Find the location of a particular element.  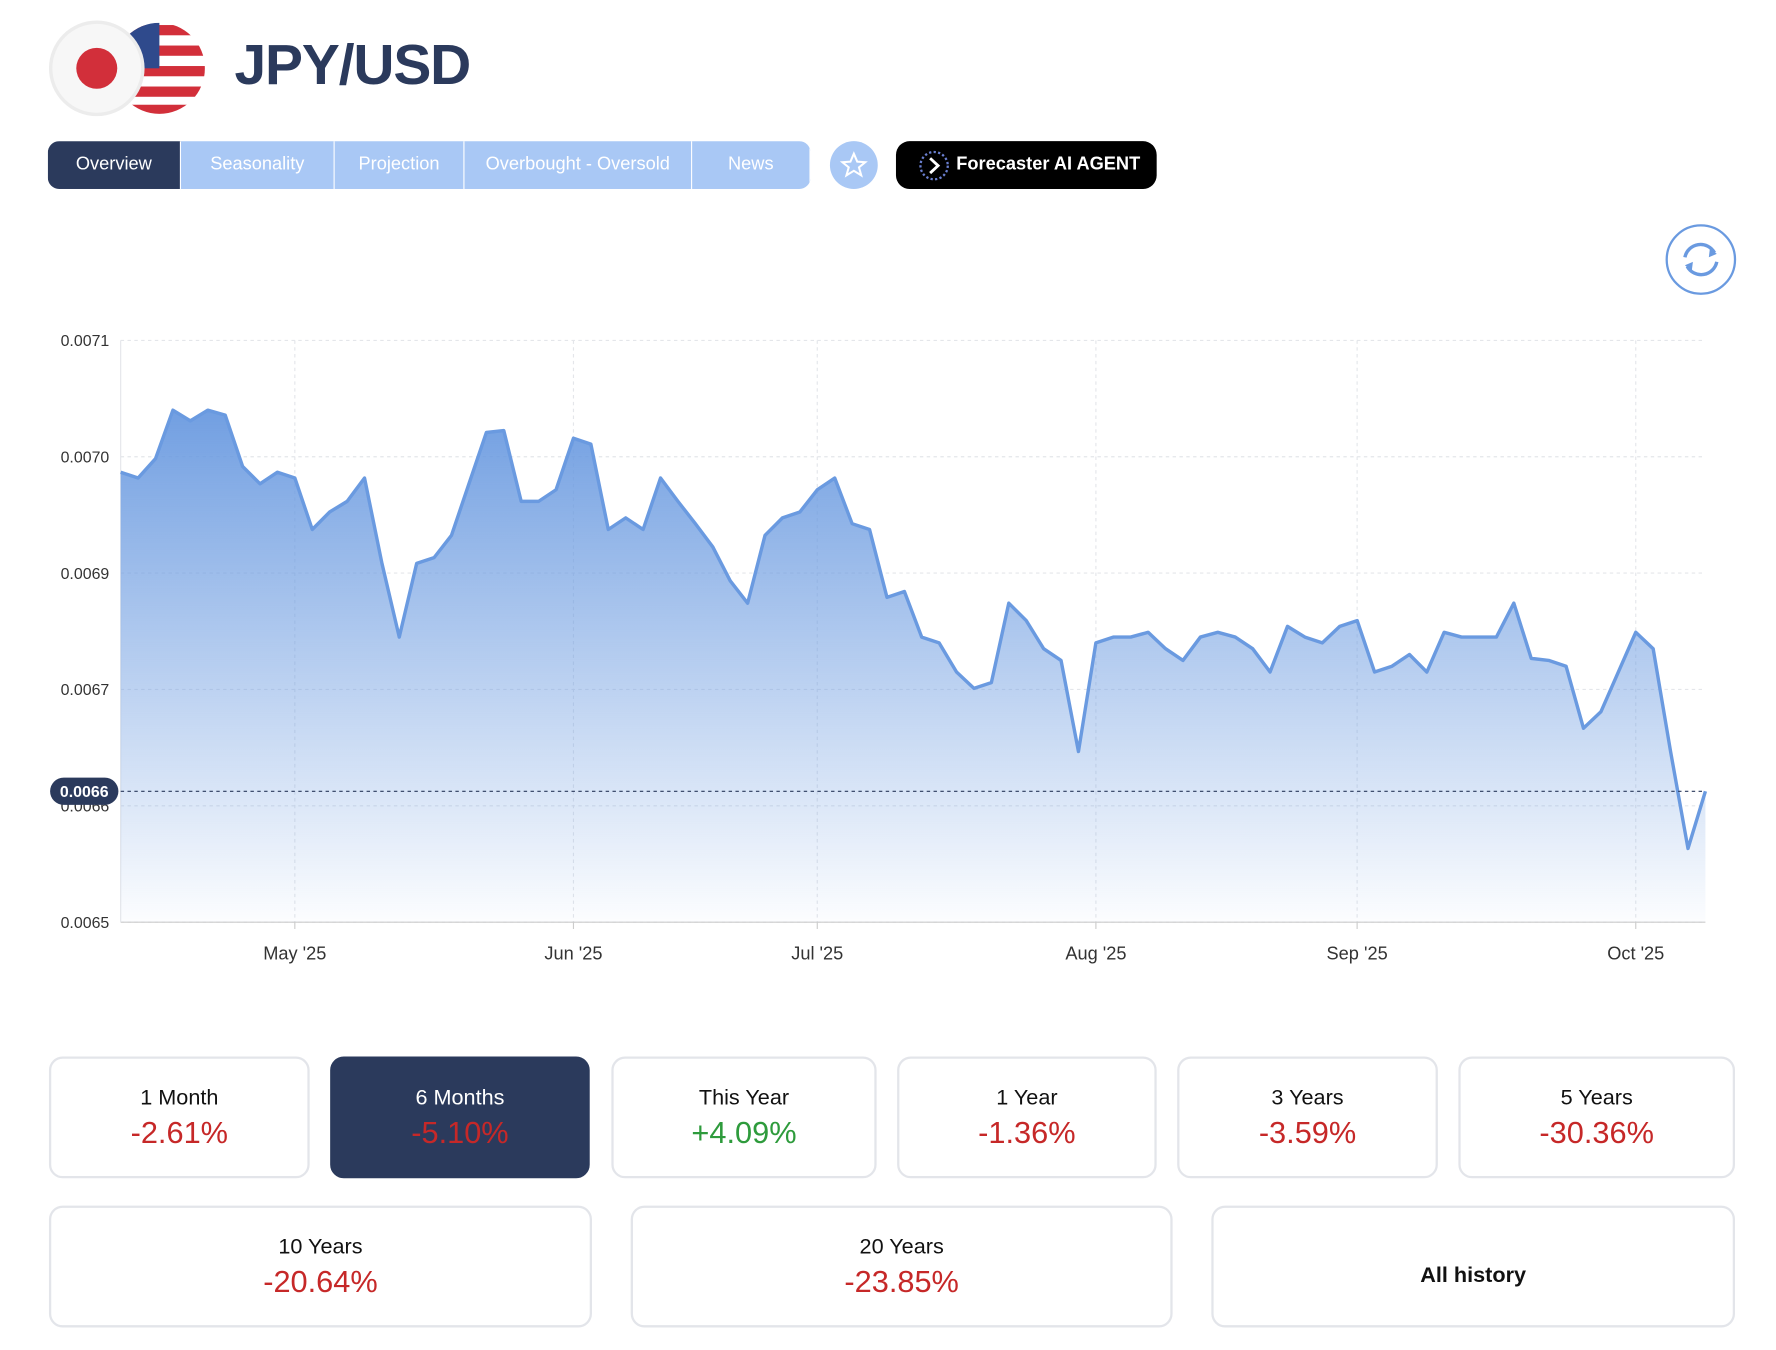

agent-label: Forecaster AI AGENT is located at coordinates (1048, 164).